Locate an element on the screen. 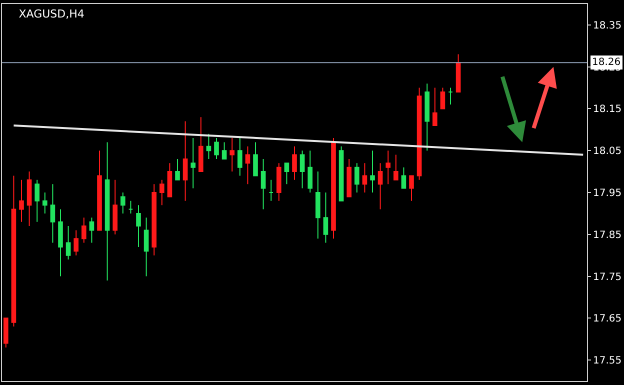  y-tick-label: 17.95 is located at coordinates (607, 193).